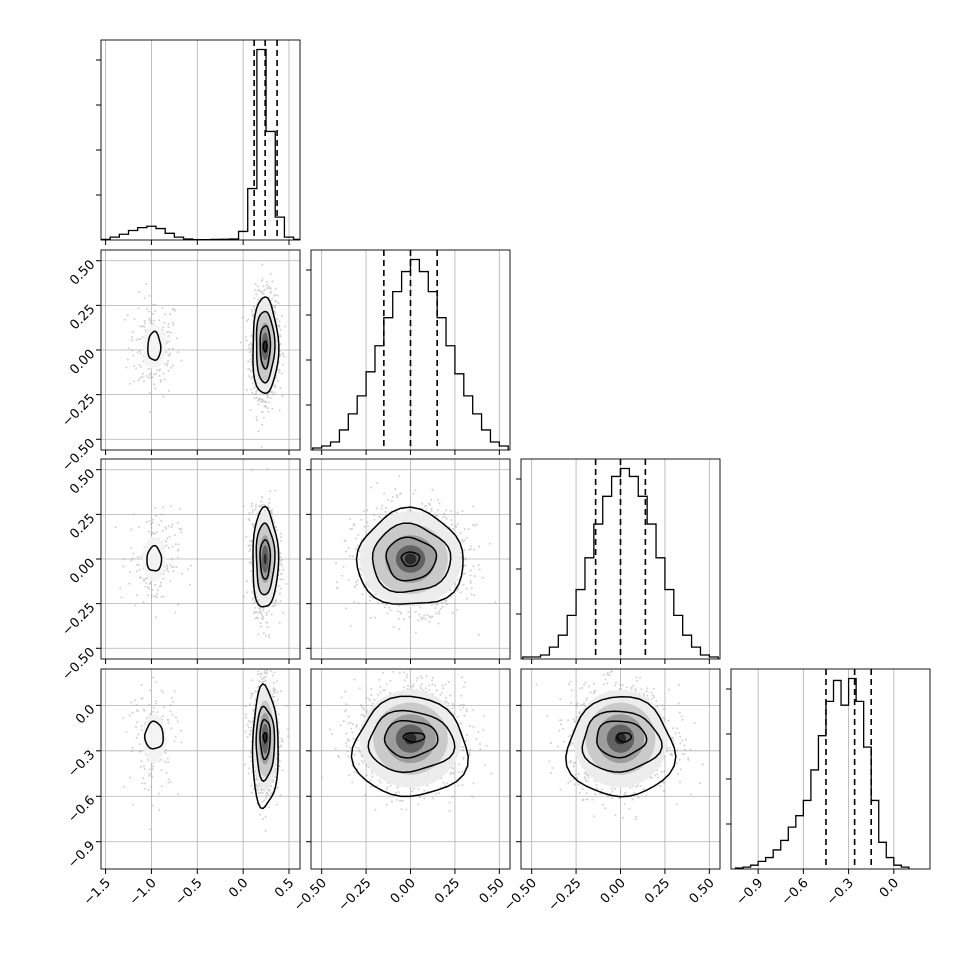  I want to click on y-tick-label: −0.50, so click(79, 455).